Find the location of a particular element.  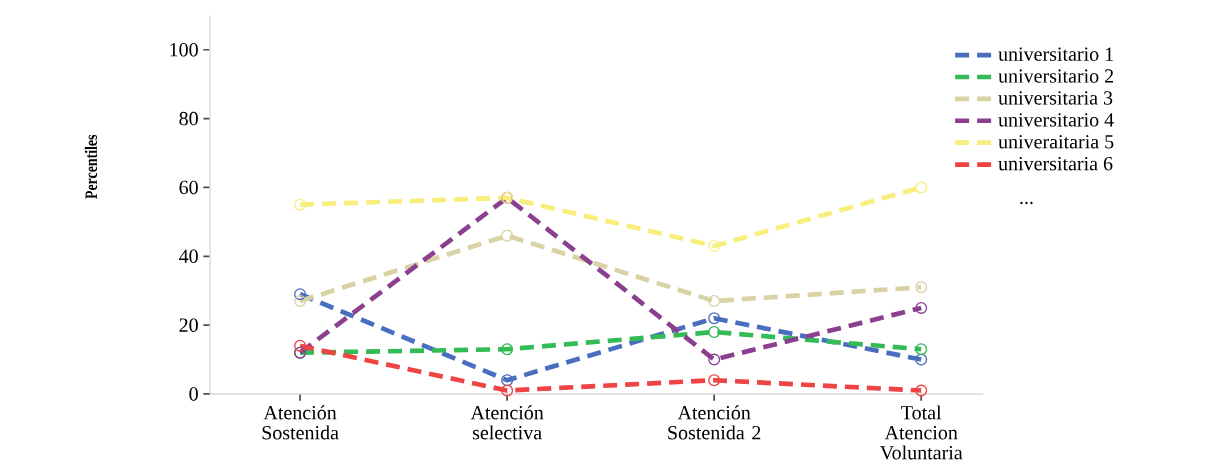

y-tick-label: 60 is located at coordinates (188, 187).